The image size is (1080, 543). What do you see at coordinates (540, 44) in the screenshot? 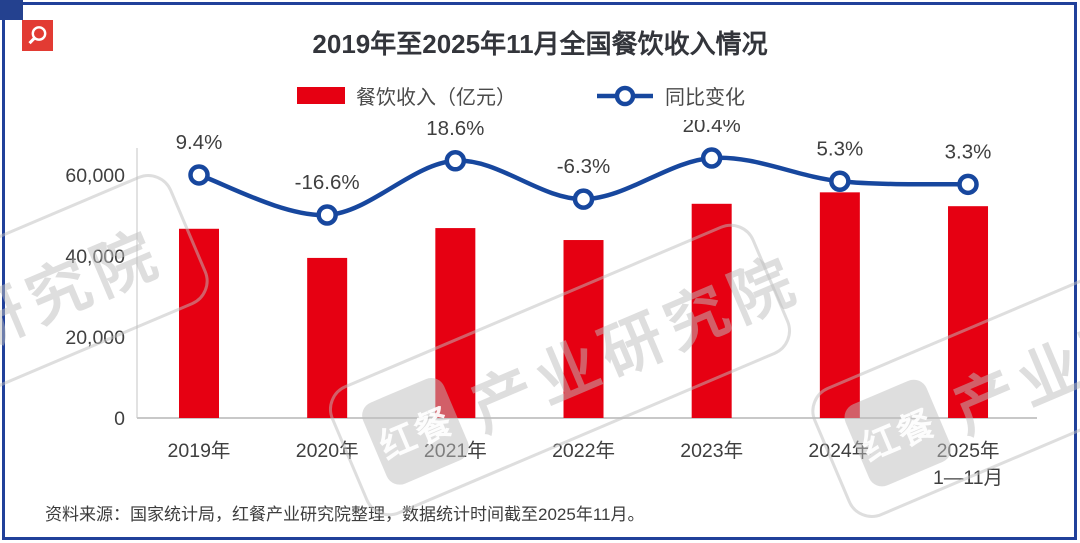
I see `chart-title: 2019年至2025年11月全国餐饮收入情况` at bounding box center [540, 44].